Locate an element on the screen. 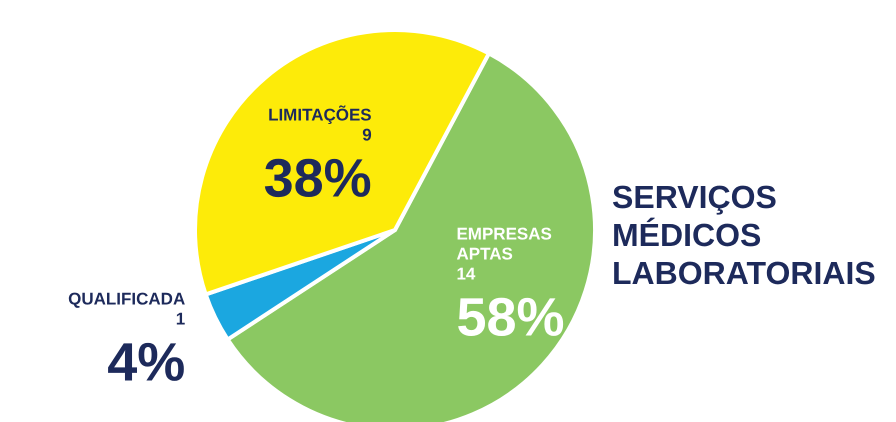 This screenshot has height=422, width=896. text: SERVIÇOS MÉDICOS LABORATORIAIS is located at coordinates (744, 235).